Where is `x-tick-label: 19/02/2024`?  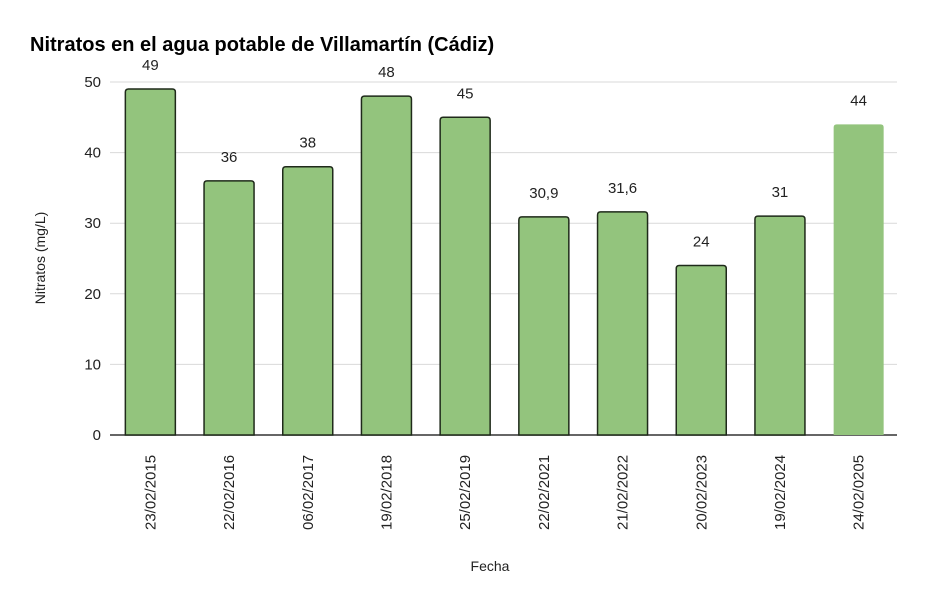
x-tick-label: 19/02/2024 is located at coordinates (780, 492).